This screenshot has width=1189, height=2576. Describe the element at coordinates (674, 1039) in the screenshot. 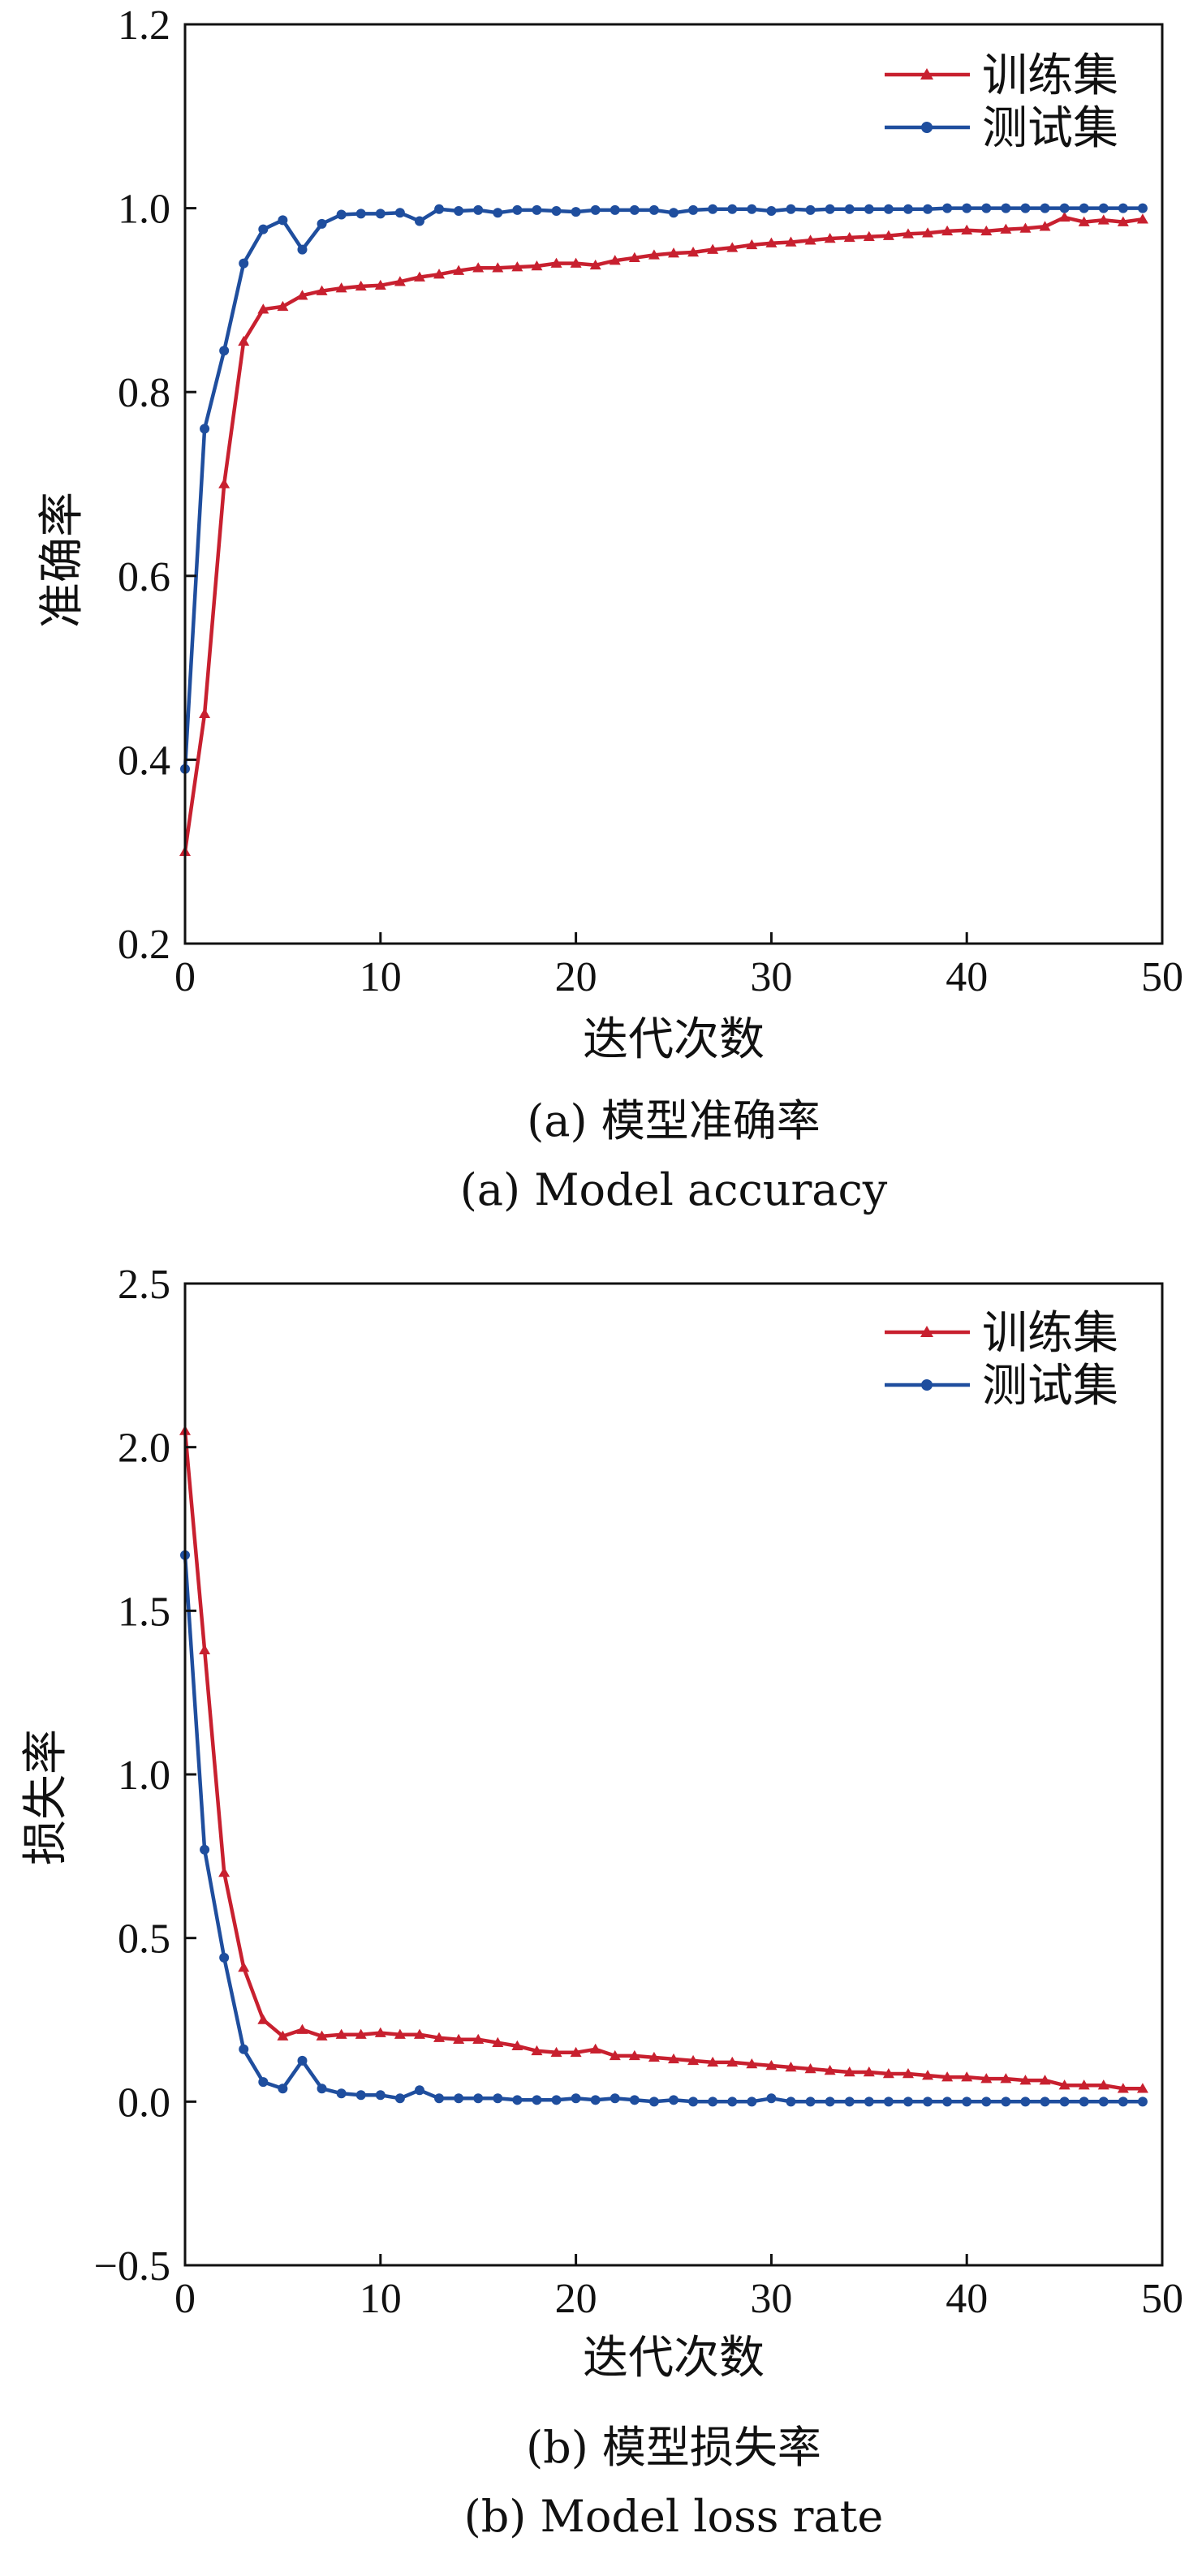

I see `accuracy-x-axis-label: 迭代次数` at that location.